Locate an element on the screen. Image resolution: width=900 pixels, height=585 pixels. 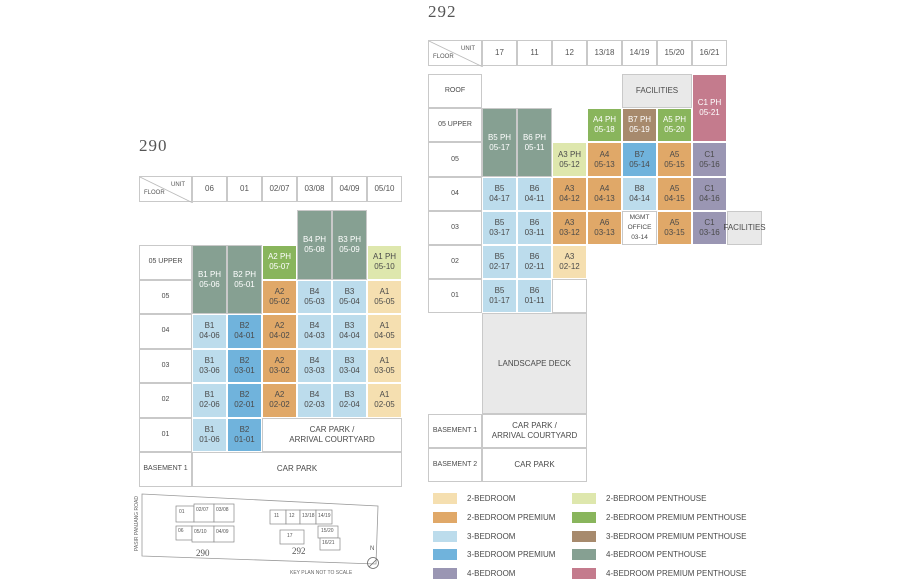
unit-cell: B5 PH 05-17 is located at coordinates (499, 142).